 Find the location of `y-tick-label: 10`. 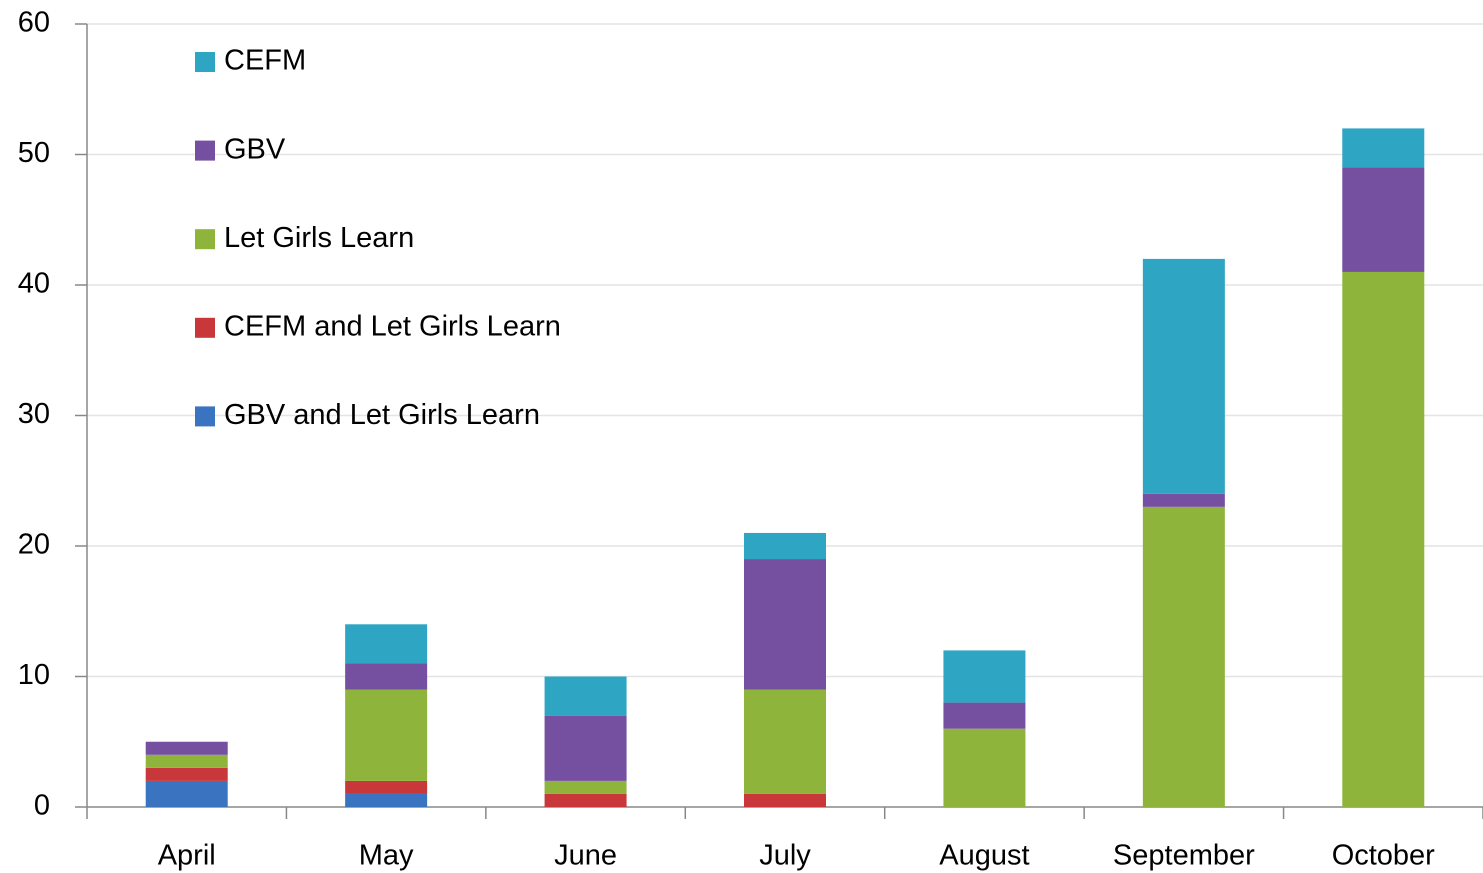

y-tick-label: 10 is located at coordinates (34, 675).